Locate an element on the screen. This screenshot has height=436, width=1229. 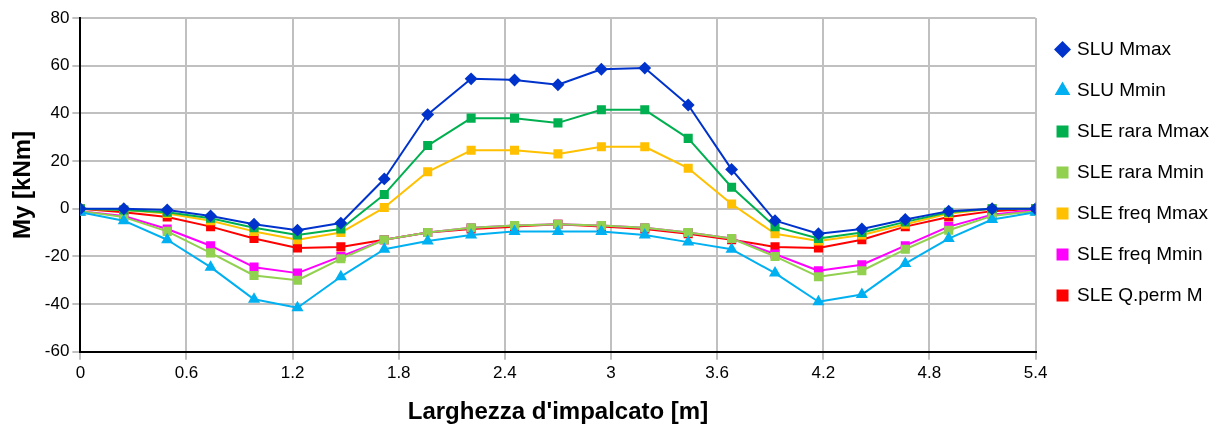
x-tick-label: 1.2 is located at coordinates (292, 372).